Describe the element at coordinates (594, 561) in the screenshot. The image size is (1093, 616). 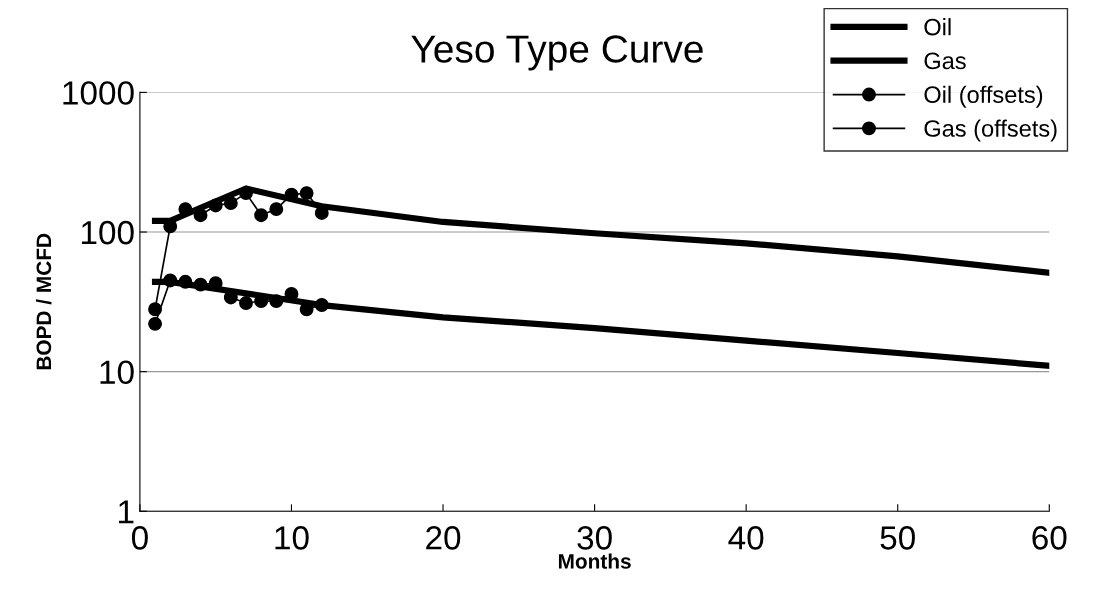
I see `x-axis-title: Months` at that location.